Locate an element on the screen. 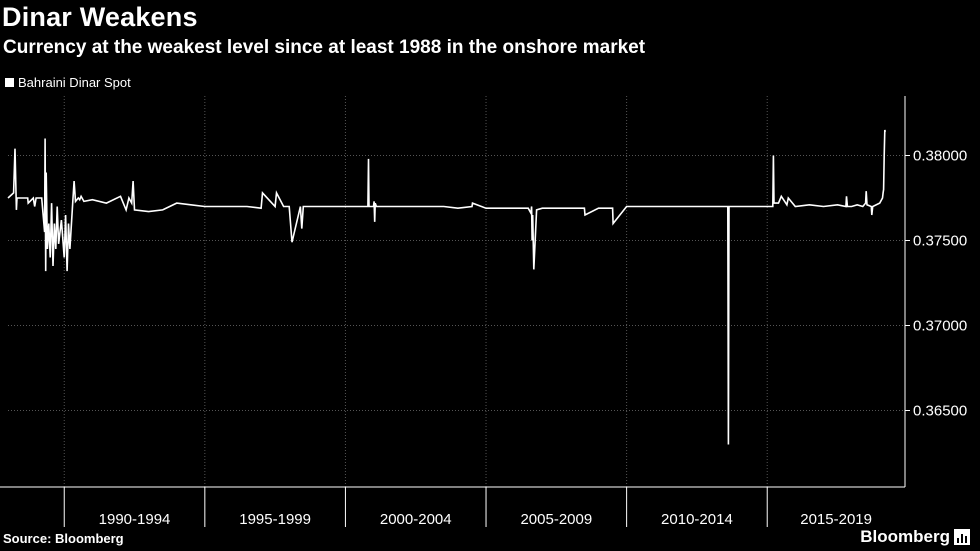 The image size is (980, 551). legend: Bahraini Dinar Spot is located at coordinates (68, 82).